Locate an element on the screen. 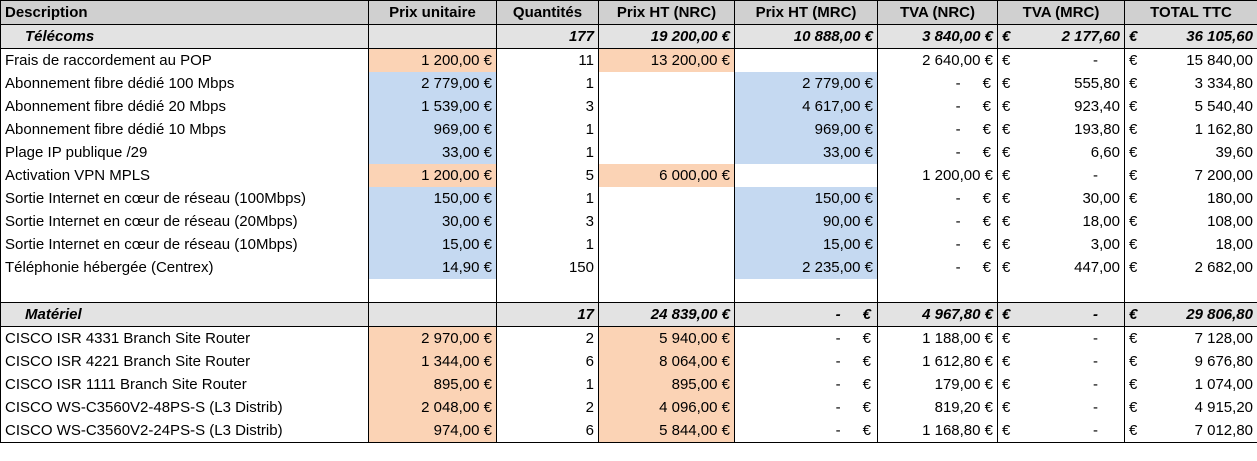 The image size is (1257, 461). cell-price-nrc: 6 000,00 € is located at coordinates (666, 175).